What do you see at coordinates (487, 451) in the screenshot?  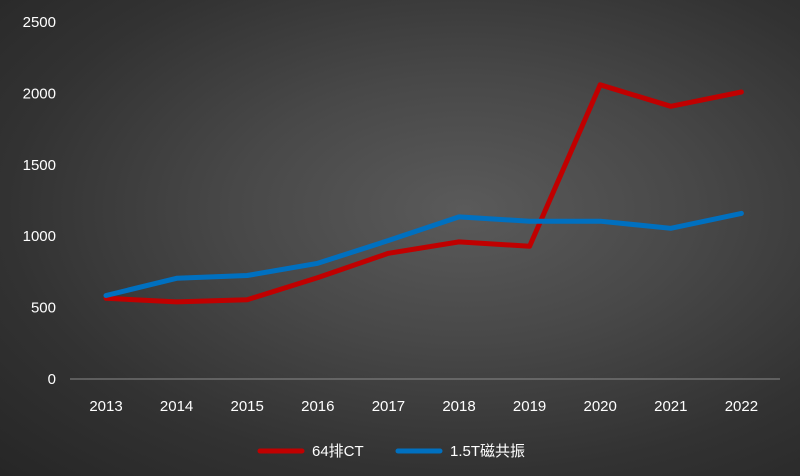 I see `legend-label: 1.5T磁共振` at bounding box center [487, 451].